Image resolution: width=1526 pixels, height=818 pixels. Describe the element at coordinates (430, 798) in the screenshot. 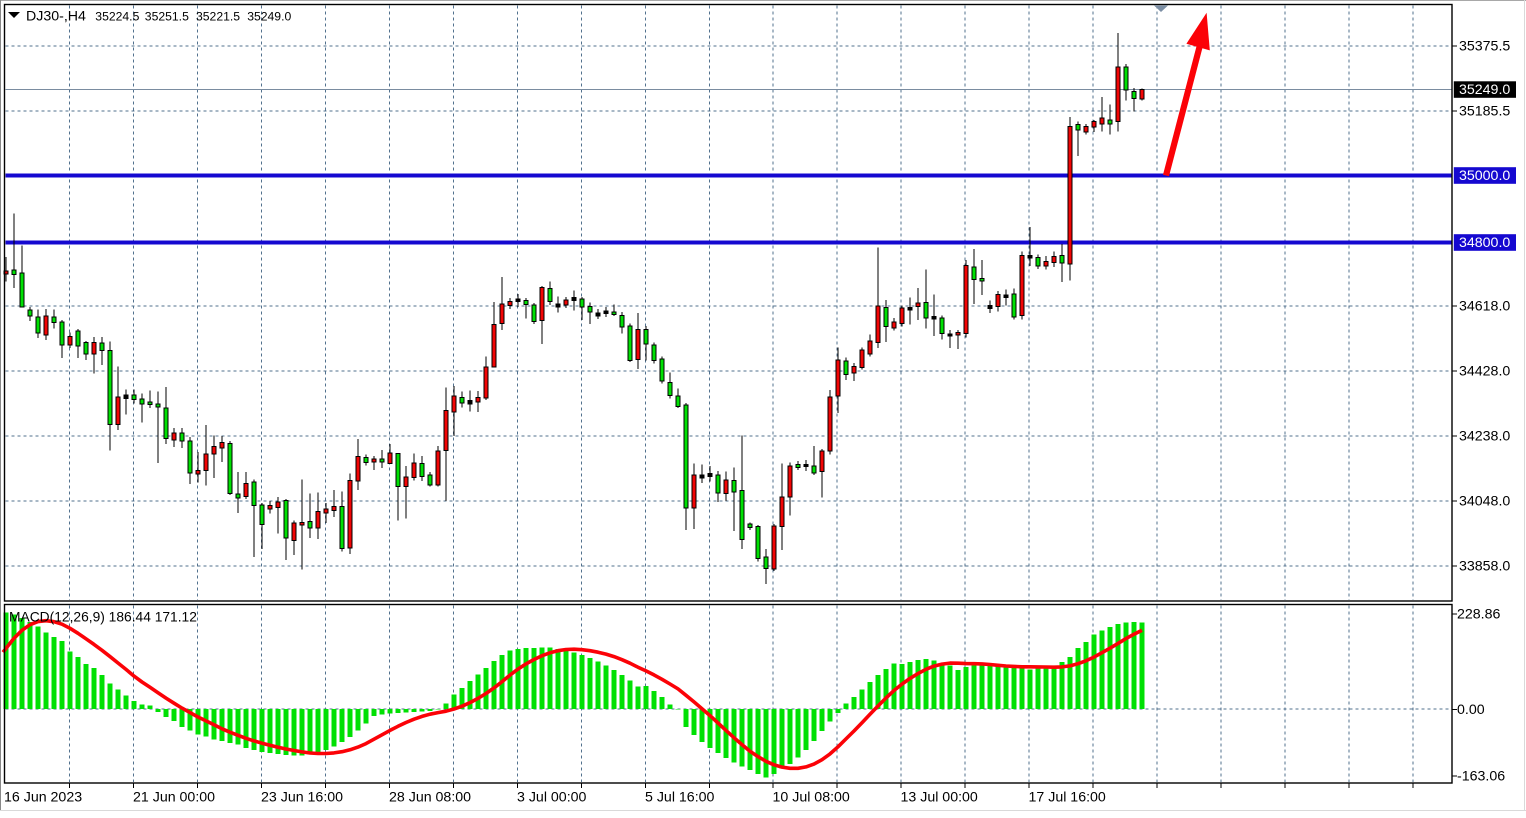

I see `svg-text: 28 Jun 08:00` at that location.